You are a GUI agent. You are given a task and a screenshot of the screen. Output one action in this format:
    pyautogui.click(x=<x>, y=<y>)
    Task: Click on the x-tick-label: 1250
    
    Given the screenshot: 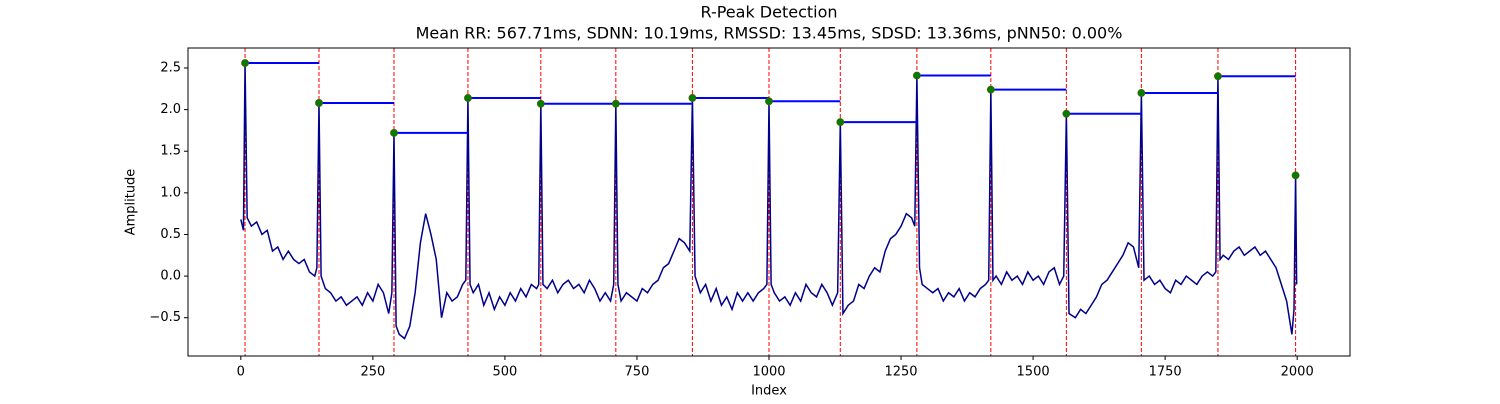 What is the action you would take?
    pyautogui.click(x=900, y=372)
    